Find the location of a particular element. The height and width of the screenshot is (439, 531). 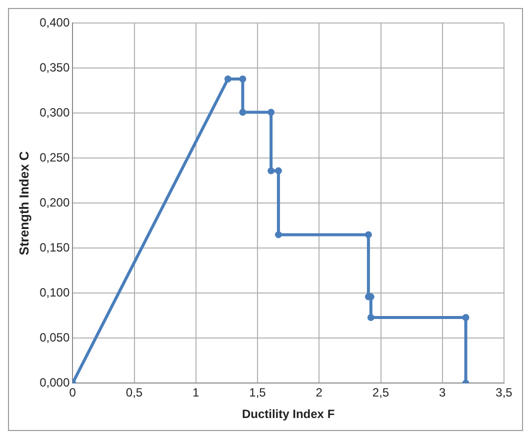

y-tick-label: 0,300 is located at coordinates (55, 113).